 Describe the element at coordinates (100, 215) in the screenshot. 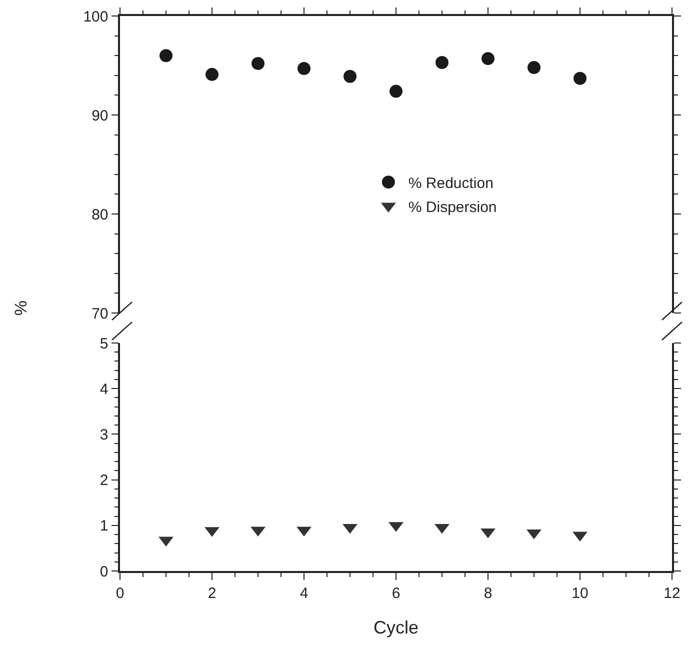

I see `y-tick-label: 80` at that location.